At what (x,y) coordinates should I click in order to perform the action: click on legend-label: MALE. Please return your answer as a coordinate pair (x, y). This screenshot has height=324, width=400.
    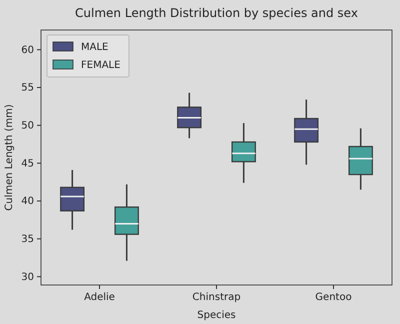
    Looking at the image, I should click on (94, 47).